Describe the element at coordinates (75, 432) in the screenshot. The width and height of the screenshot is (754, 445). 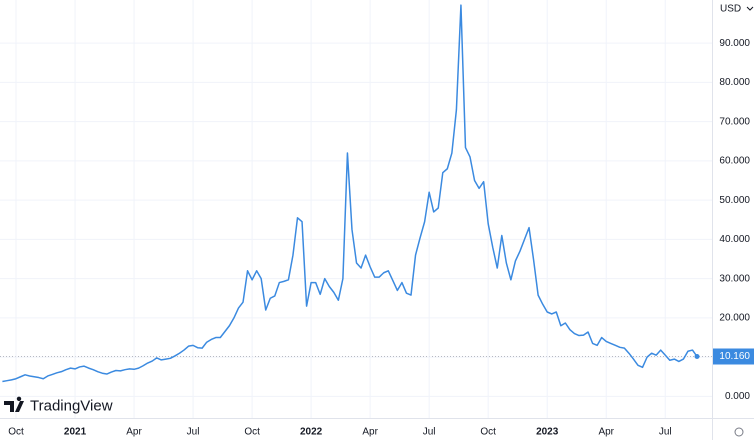
I see `x-tick-label: 2021` at that location.